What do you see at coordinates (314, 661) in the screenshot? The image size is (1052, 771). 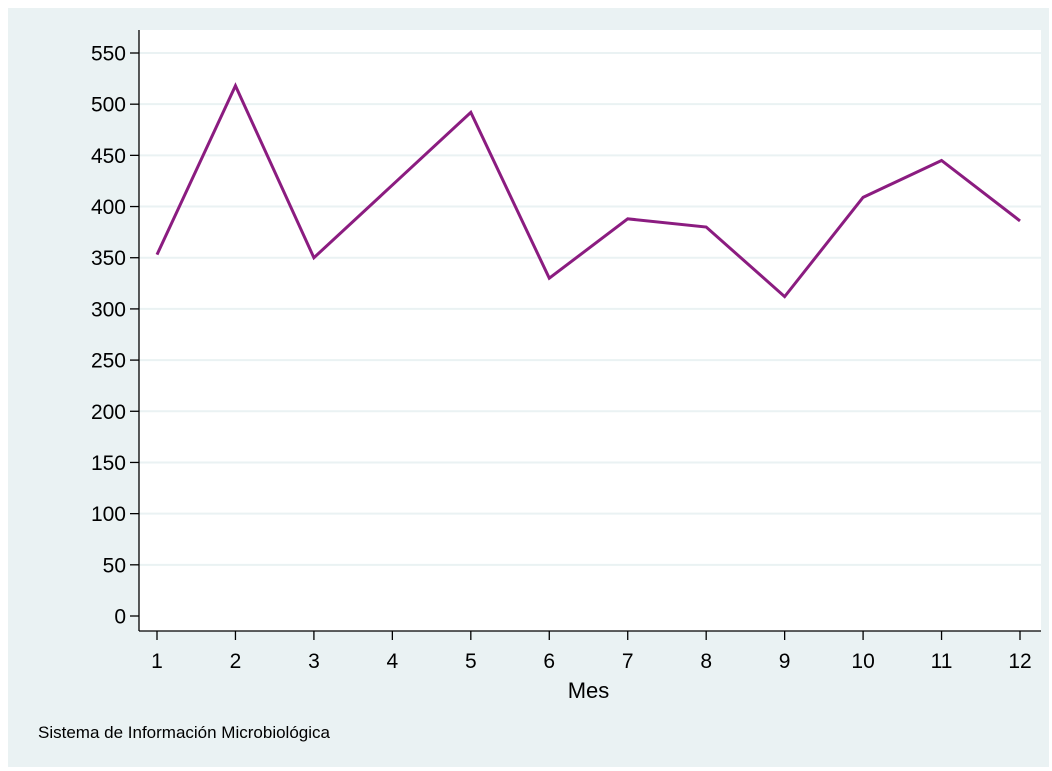 I see `x-tick-label: 3` at bounding box center [314, 661].